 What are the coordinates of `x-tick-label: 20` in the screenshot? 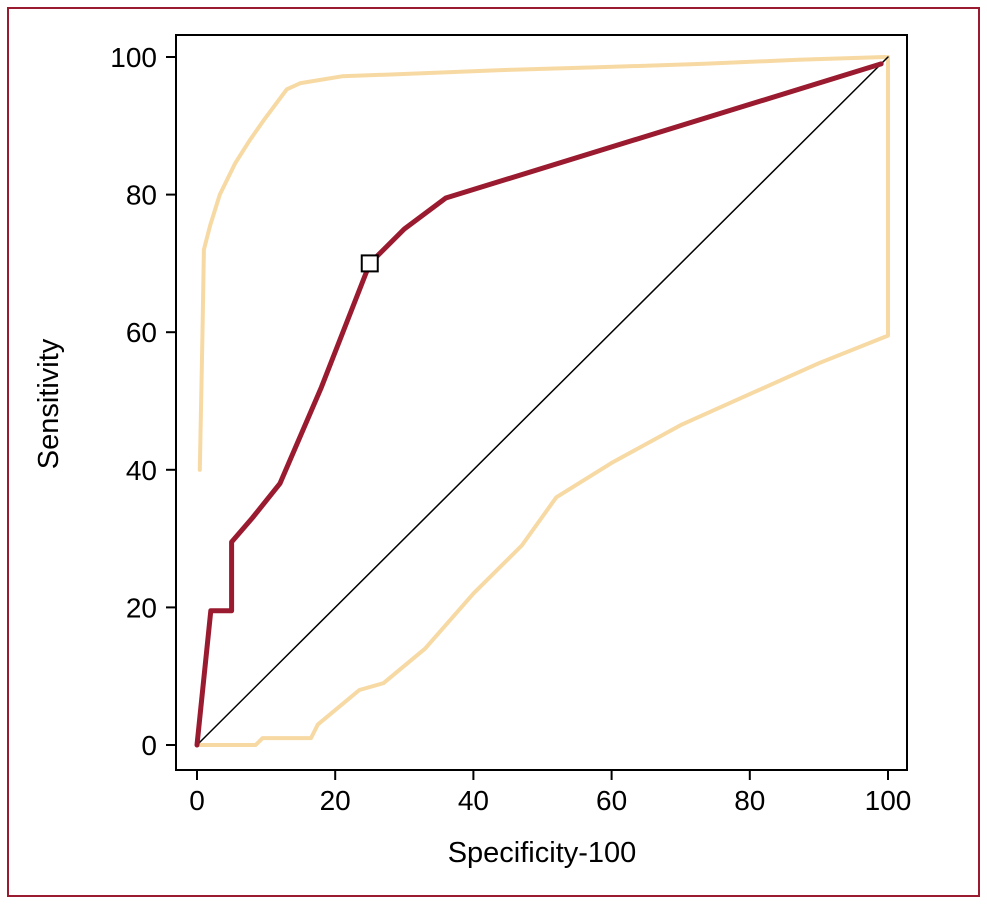 It's located at (335, 800).